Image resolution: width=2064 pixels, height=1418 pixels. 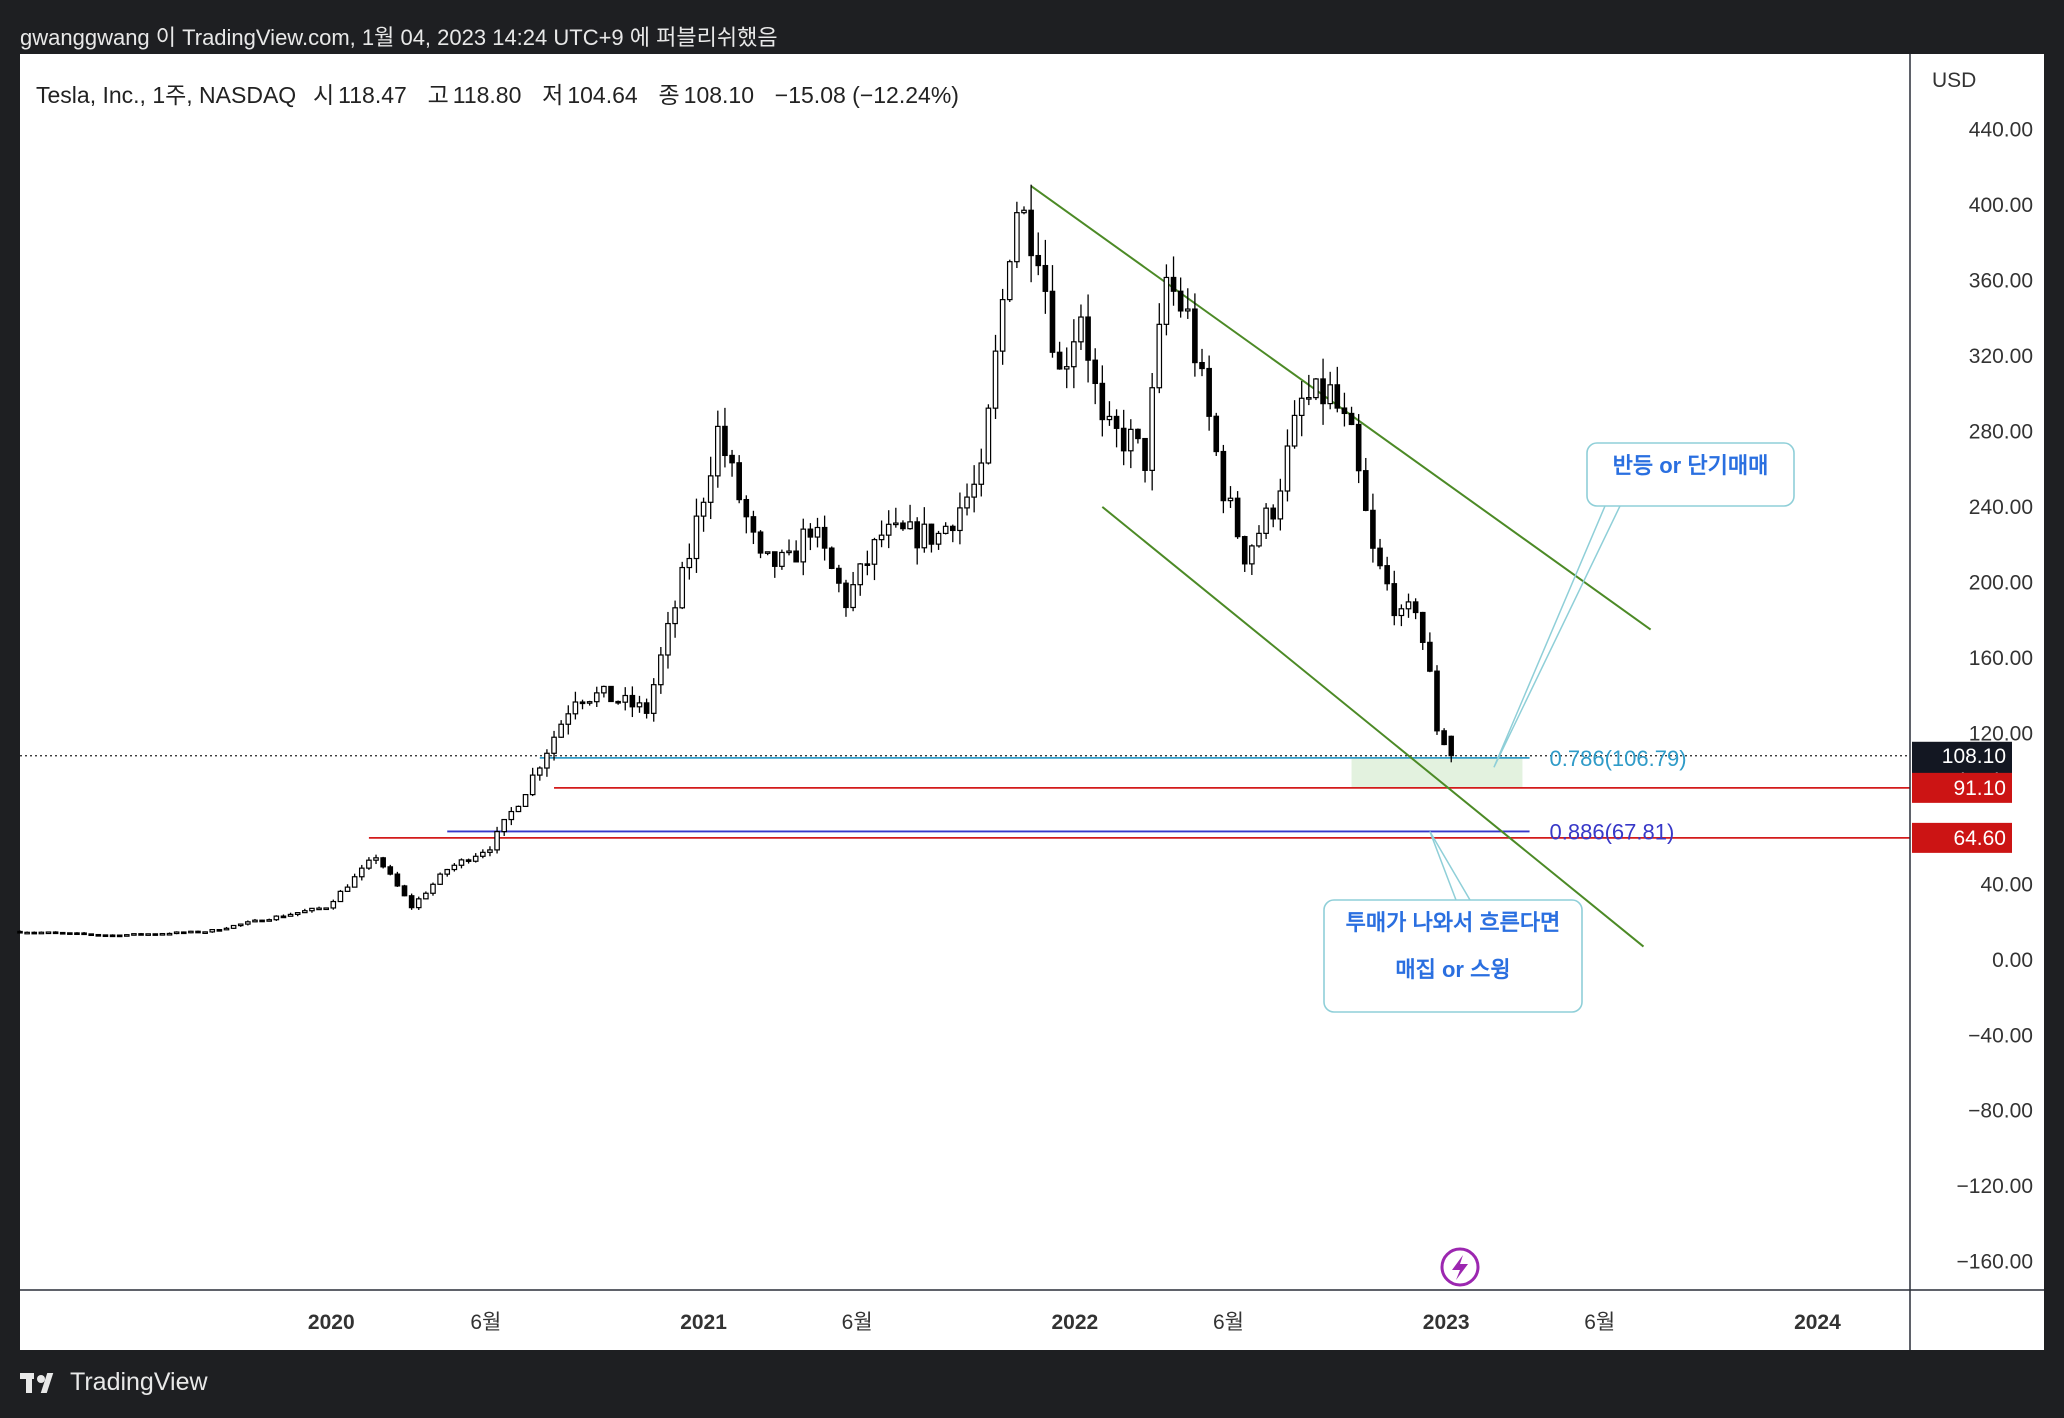 What do you see at coordinates (866, 95) in the screenshot?
I see `change-value: −15.08 (−12.24%)` at bounding box center [866, 95].